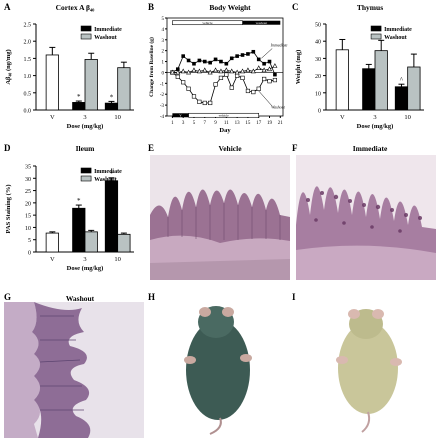 This screenshot has width=436, height=440. I want to click on y-tick-label: 50, so click(318, 26).